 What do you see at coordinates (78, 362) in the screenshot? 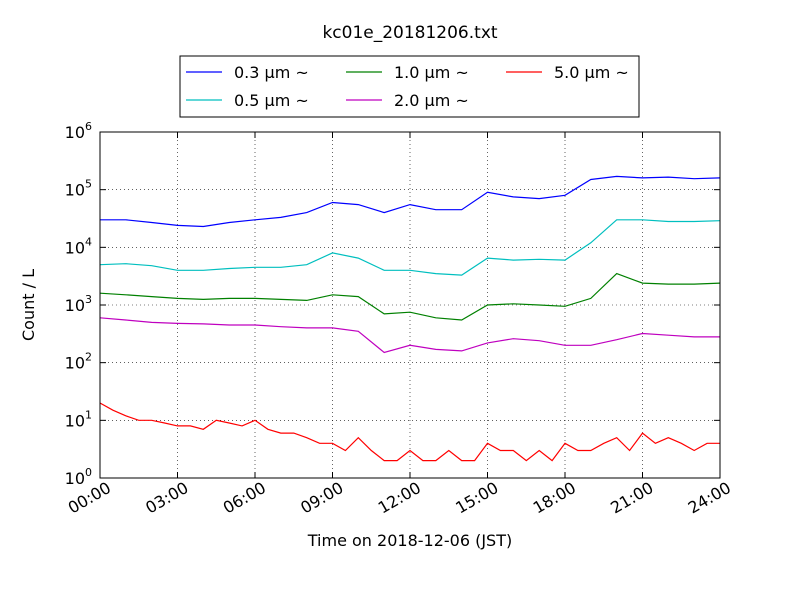
I see `y-tick-label: 10²` at bounding box center [78, 362].